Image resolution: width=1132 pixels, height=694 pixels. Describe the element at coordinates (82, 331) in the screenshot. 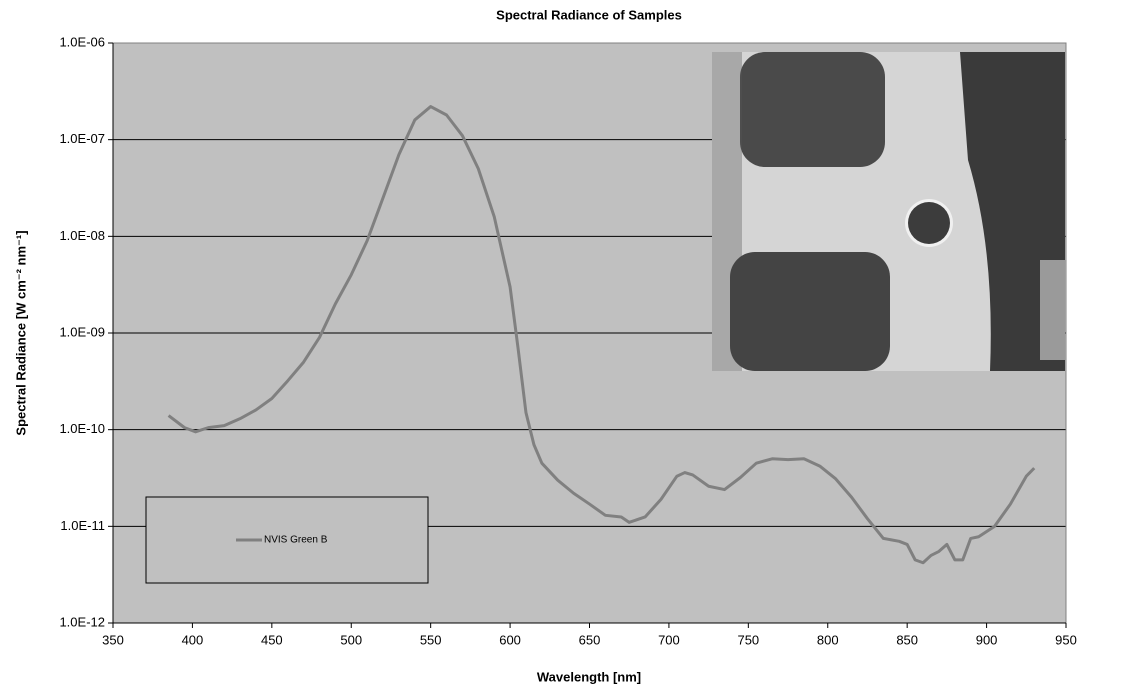

I see `y-tick-label: 1.0E-09` at that location.